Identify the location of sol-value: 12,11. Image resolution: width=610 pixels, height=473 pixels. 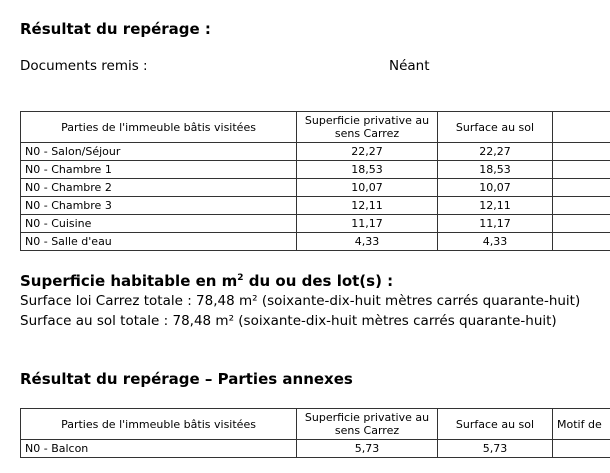
(495, 205).